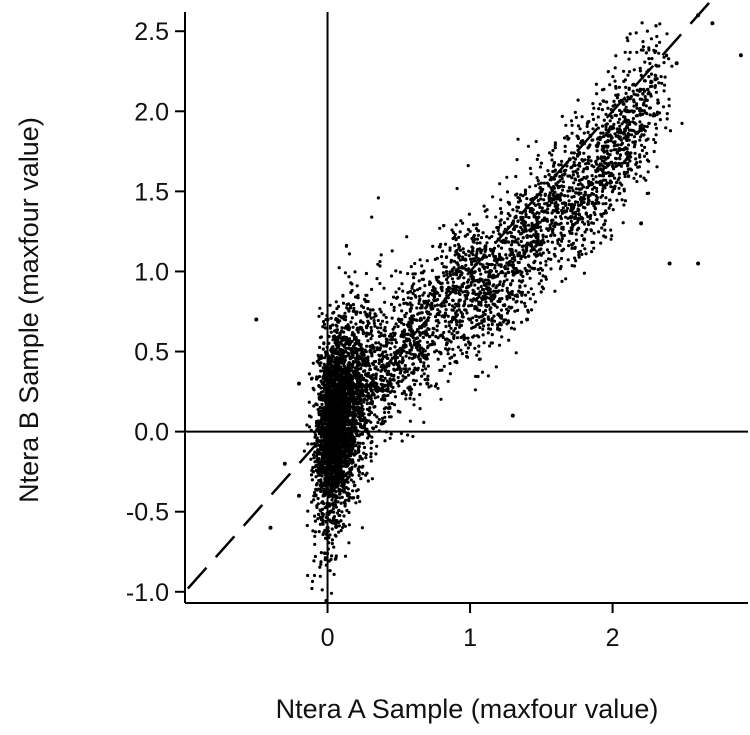  I want to click on y-tick-label: 0.0, so click(151, 433).